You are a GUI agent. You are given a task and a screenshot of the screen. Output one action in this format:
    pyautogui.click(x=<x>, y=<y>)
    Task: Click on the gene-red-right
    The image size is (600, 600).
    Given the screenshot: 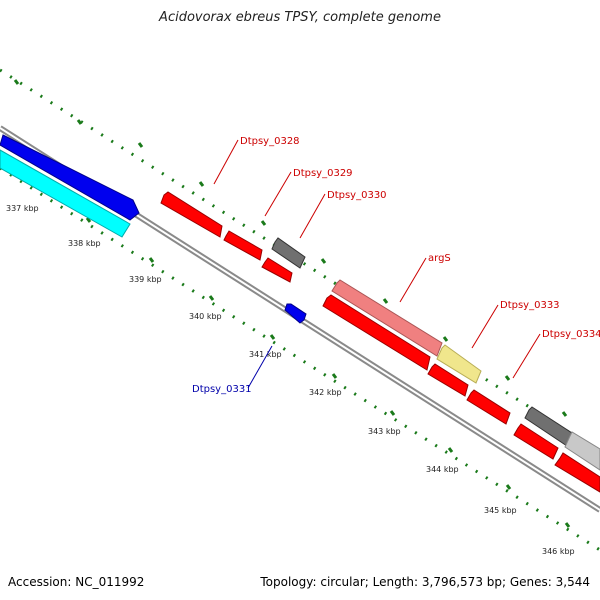 What is the action you would take?
    pyautogui.click(x=536, y=441)
    